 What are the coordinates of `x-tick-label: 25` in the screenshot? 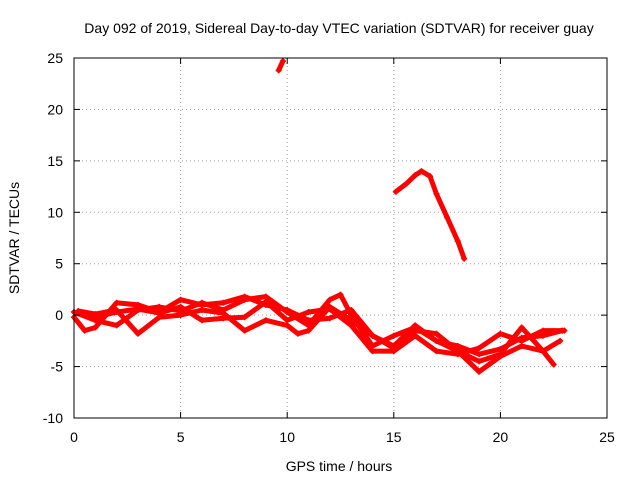 It's located at (607, 437).